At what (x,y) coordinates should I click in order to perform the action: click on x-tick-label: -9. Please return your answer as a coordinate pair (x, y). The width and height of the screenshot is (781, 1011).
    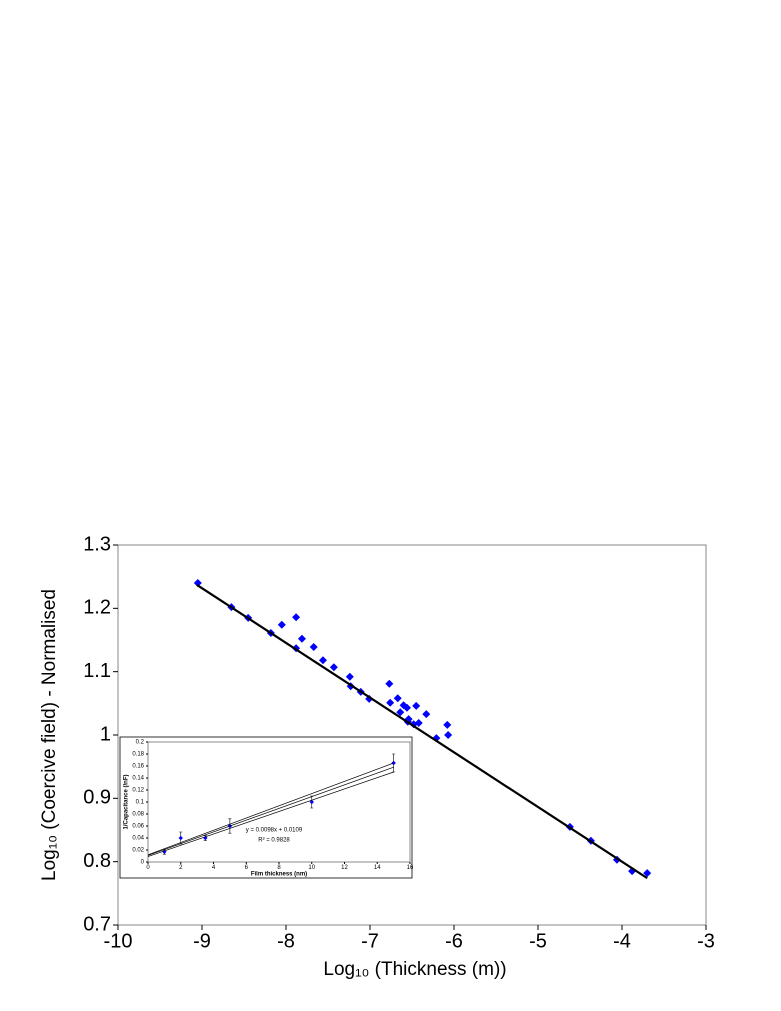
    Looking at the image, I should click on (202, 941).